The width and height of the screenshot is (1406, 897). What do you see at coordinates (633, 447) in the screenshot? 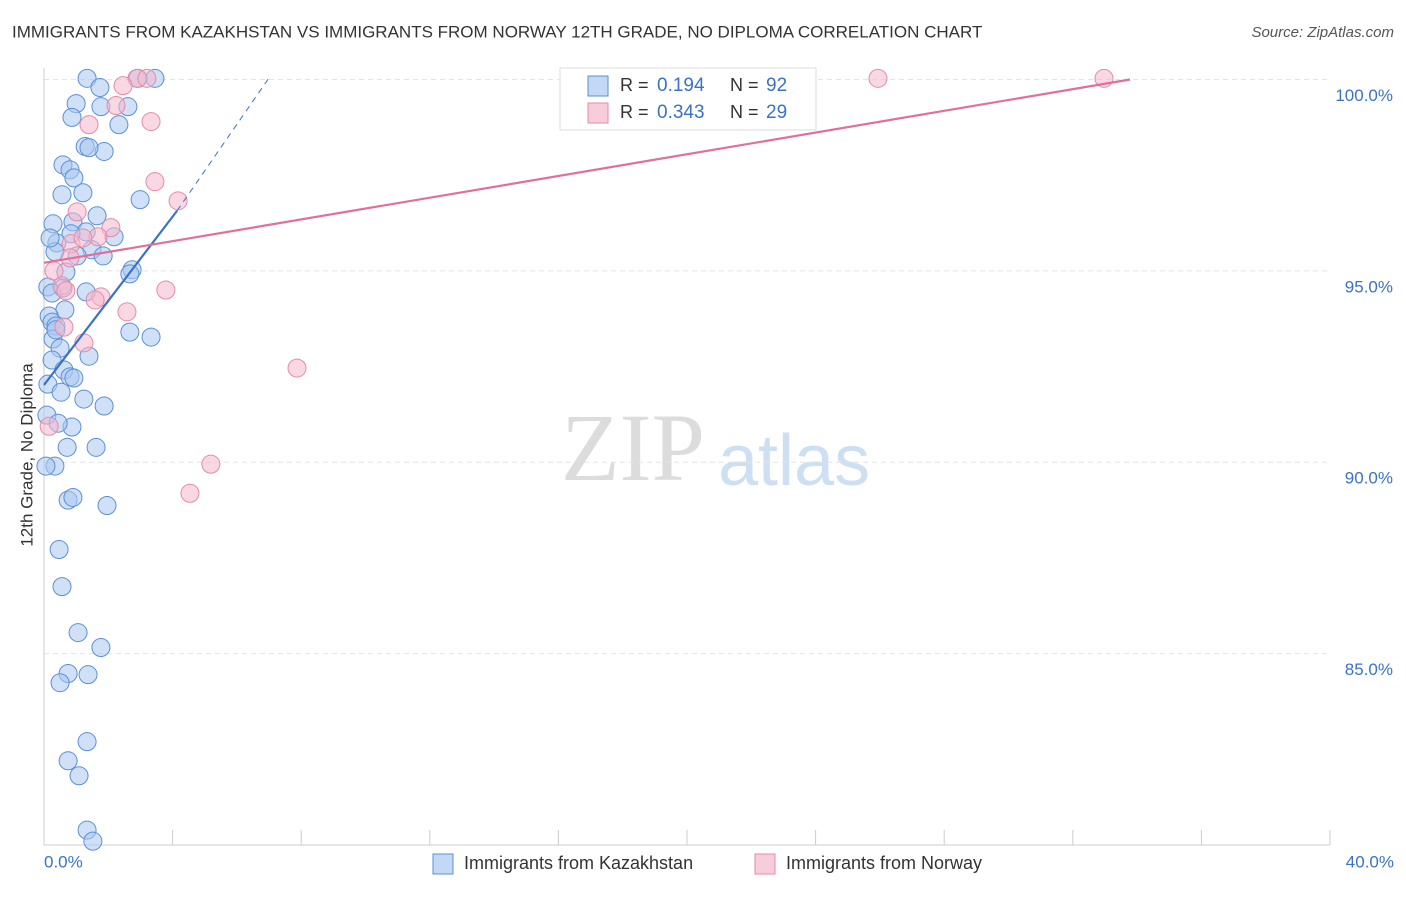
I see `watermark: ZIP` at bounding box center [633, 447].